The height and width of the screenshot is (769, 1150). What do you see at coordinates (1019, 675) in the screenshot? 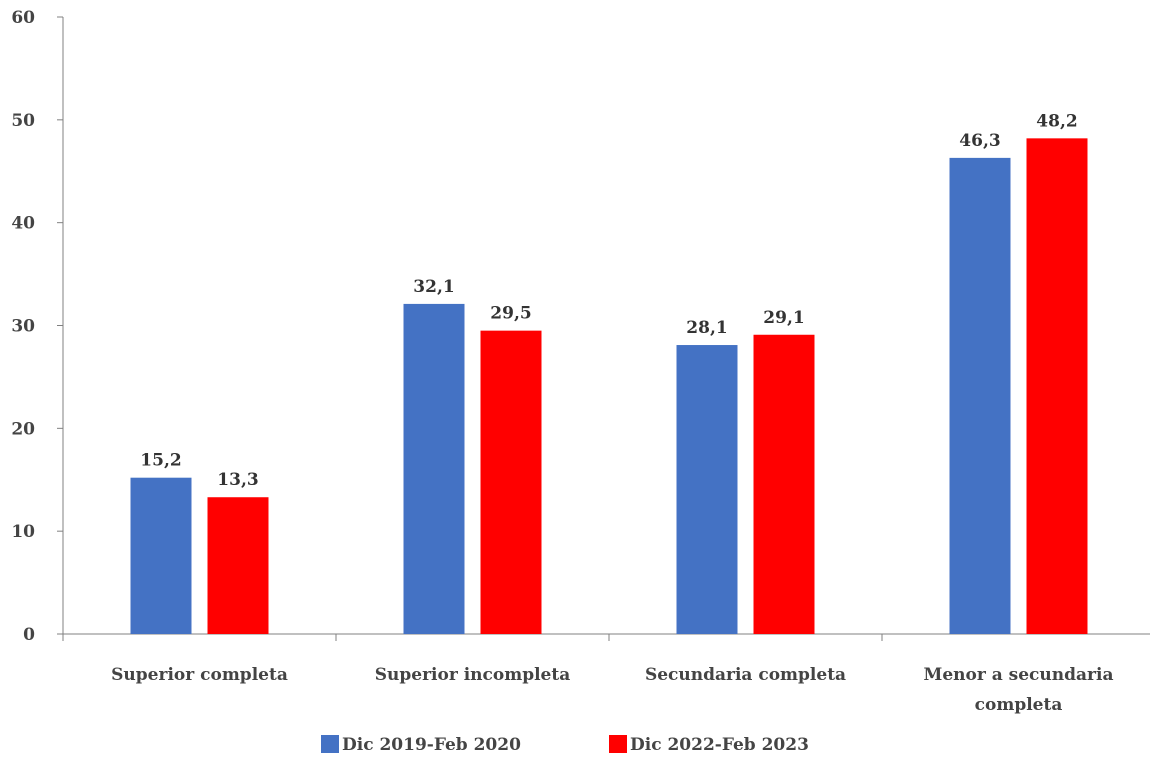
I see `x-tick-label: Menor a secundaria` at bounding box center [1019, 675].